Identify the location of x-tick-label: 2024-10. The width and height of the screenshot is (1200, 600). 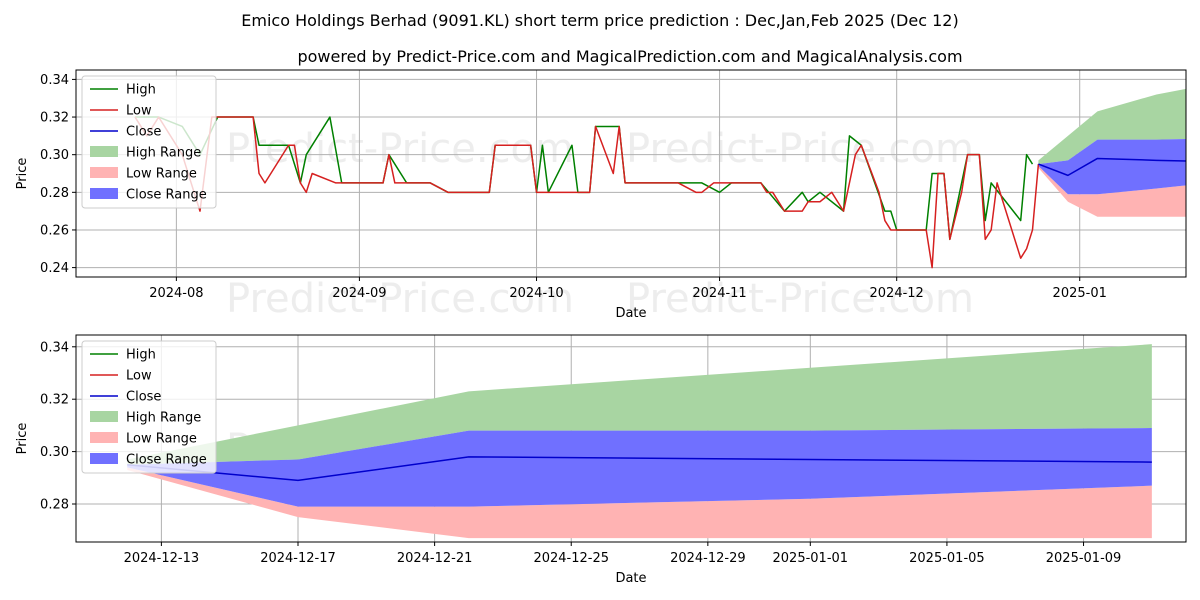
(536, 293).